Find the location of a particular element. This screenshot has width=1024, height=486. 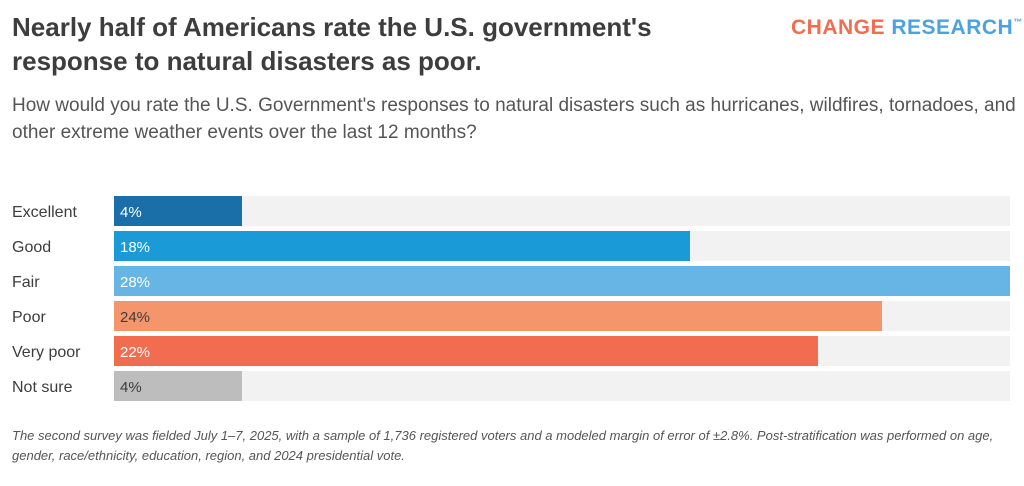

bar-row-poor: Poor 24% is located at coordinates (511, 316).